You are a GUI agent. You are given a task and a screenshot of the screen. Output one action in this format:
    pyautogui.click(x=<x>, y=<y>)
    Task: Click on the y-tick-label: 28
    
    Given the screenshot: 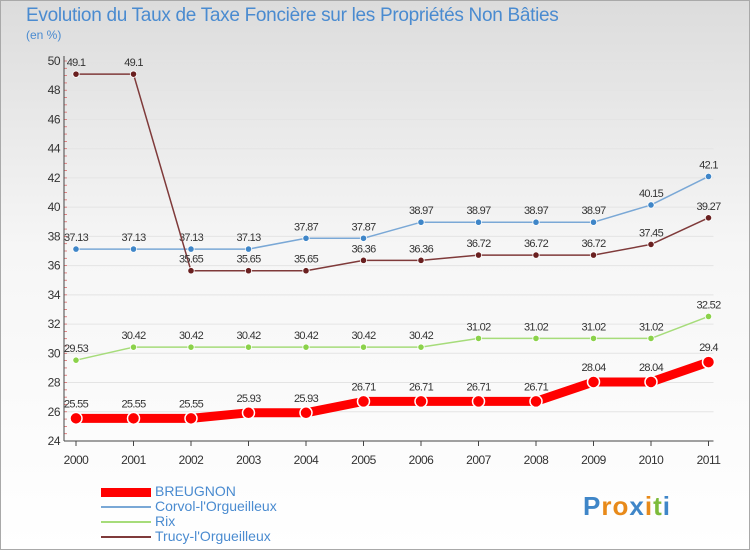 What is the action you would take?
    pyautogui.click(x=54, y=383)
    